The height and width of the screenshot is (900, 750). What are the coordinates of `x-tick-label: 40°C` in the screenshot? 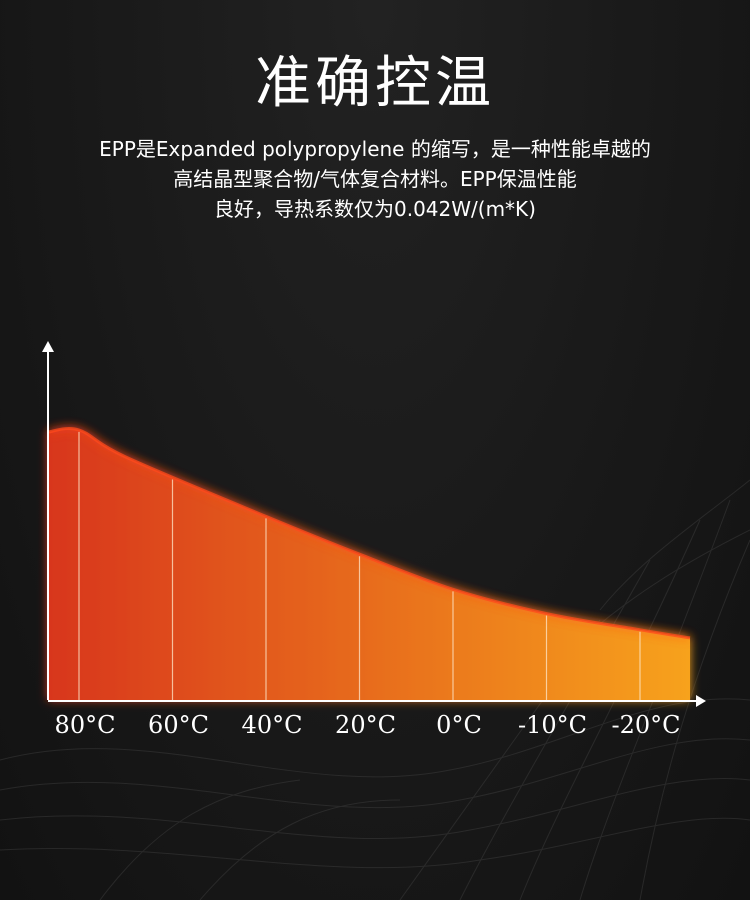 It's located at (272, 725).